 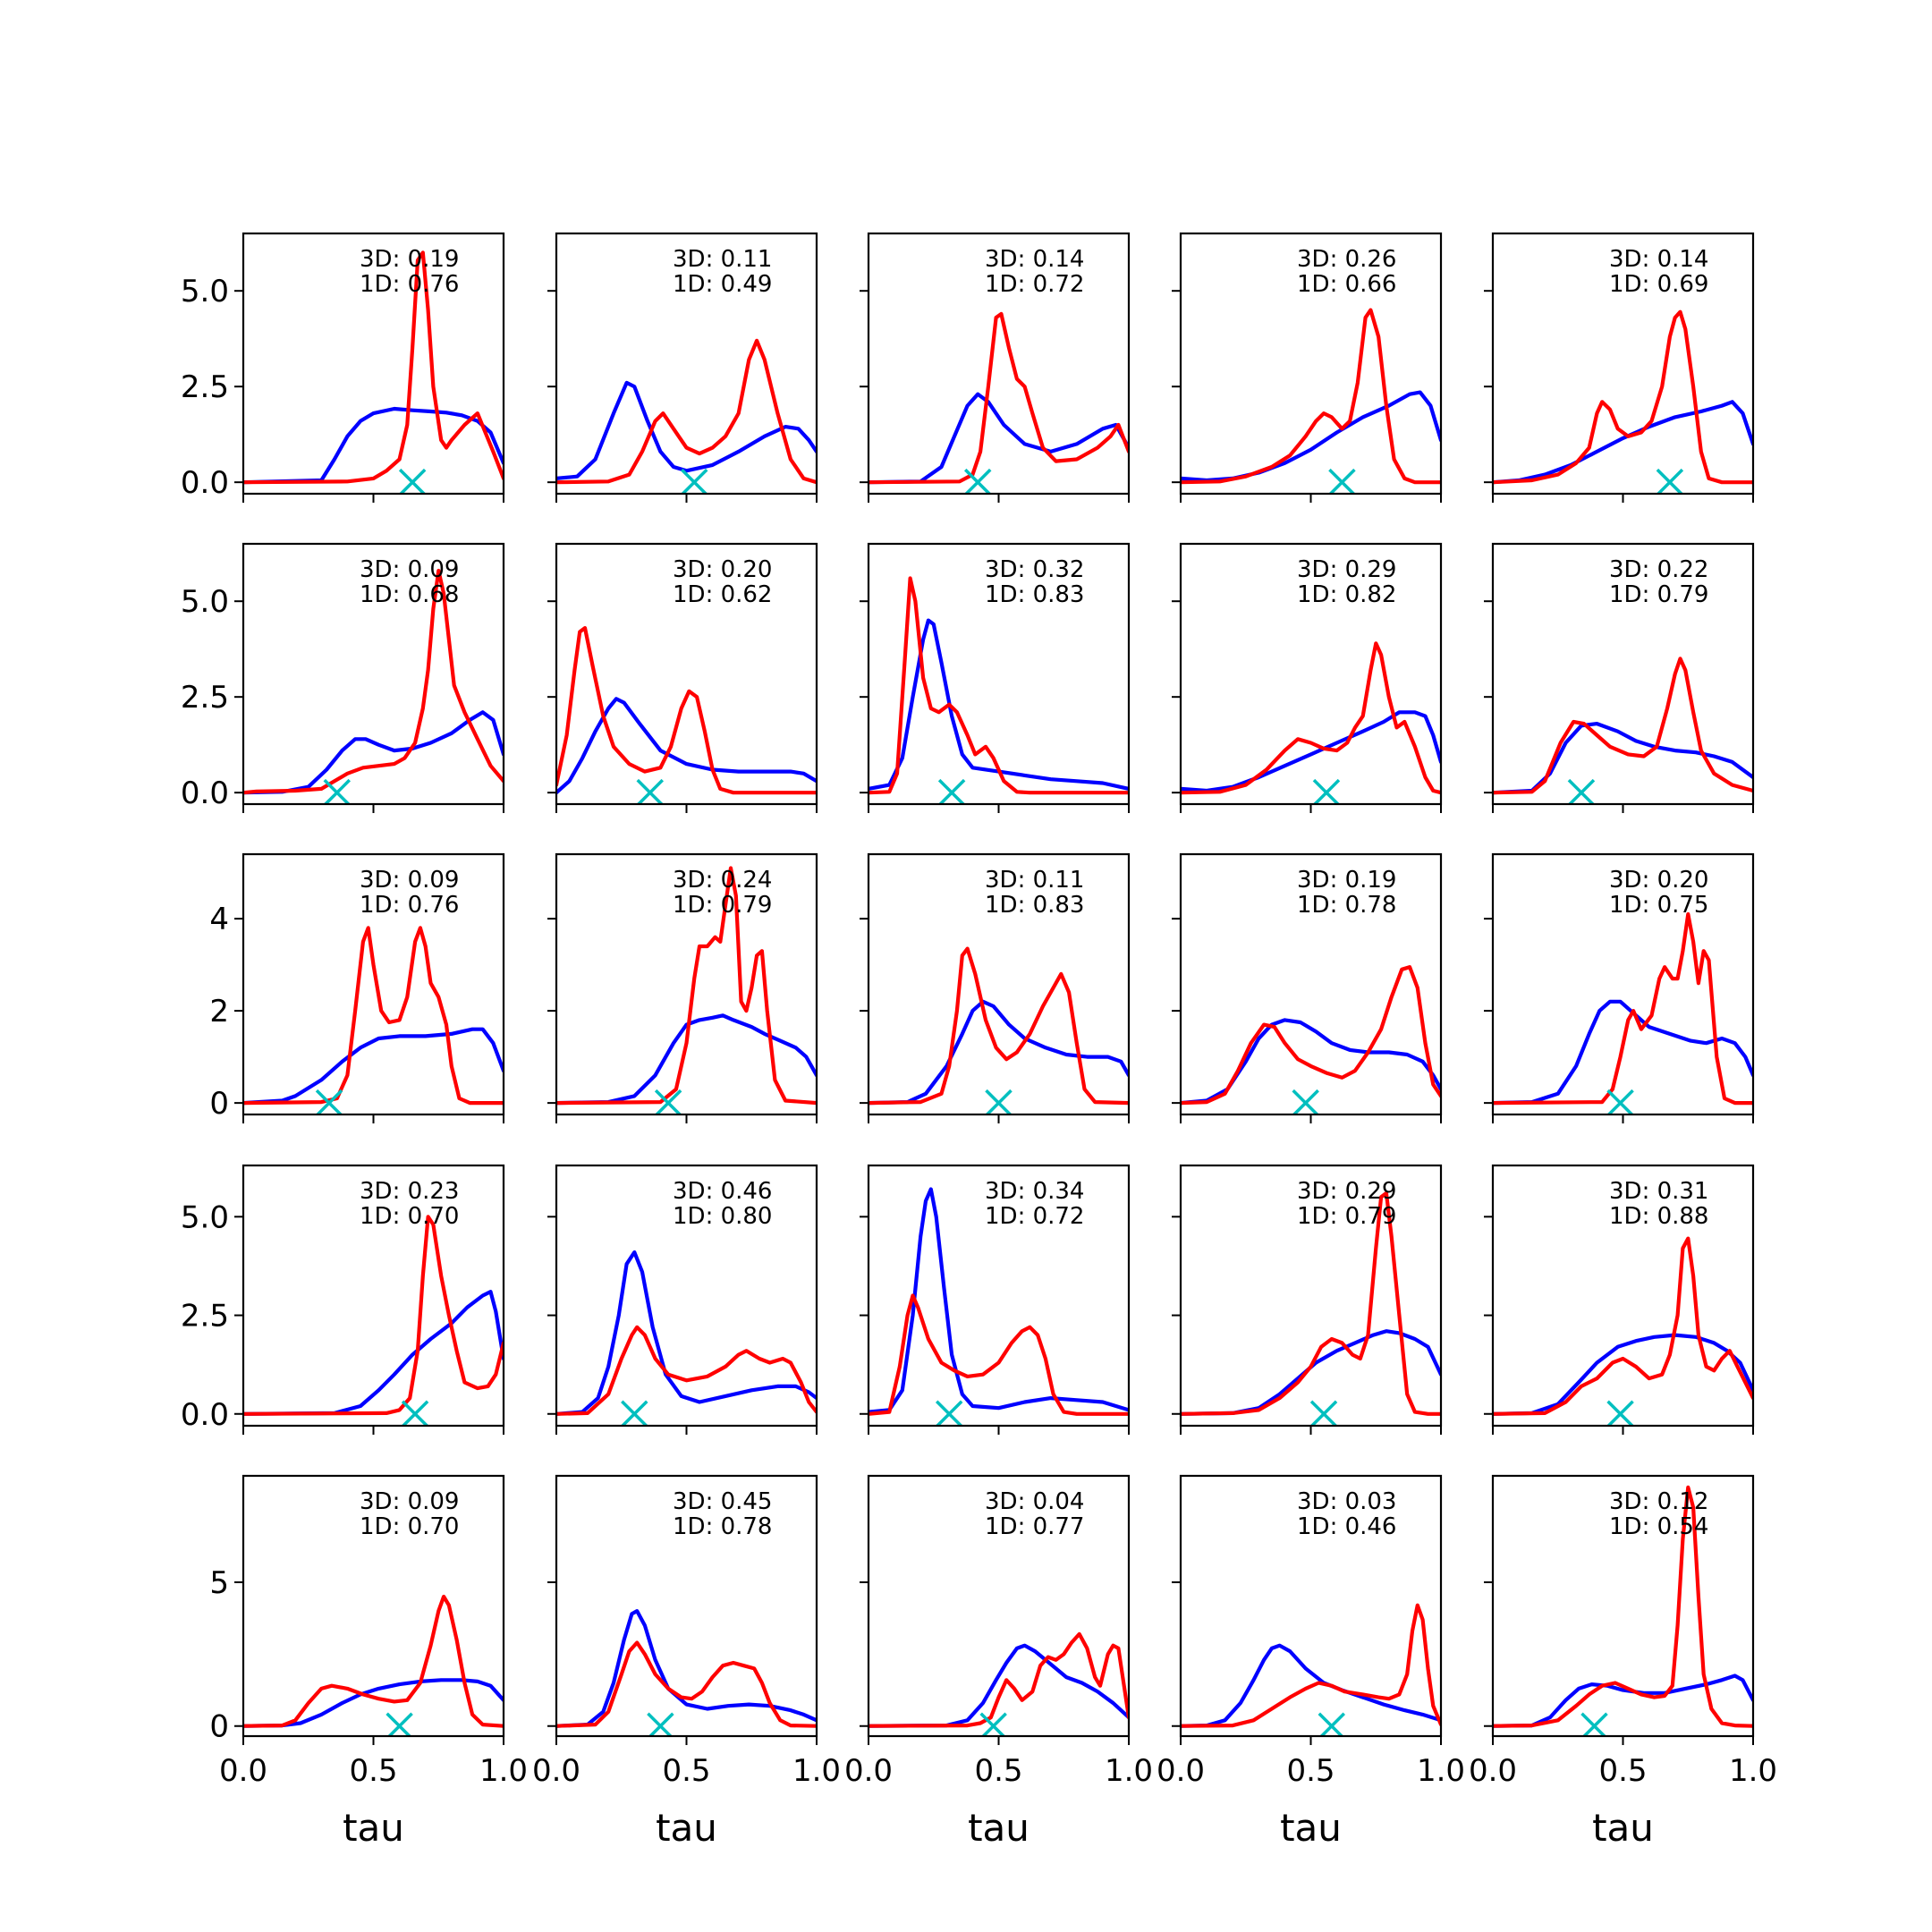 I want to click on y-tick-label: 0.0, so click(x=205, y=793).